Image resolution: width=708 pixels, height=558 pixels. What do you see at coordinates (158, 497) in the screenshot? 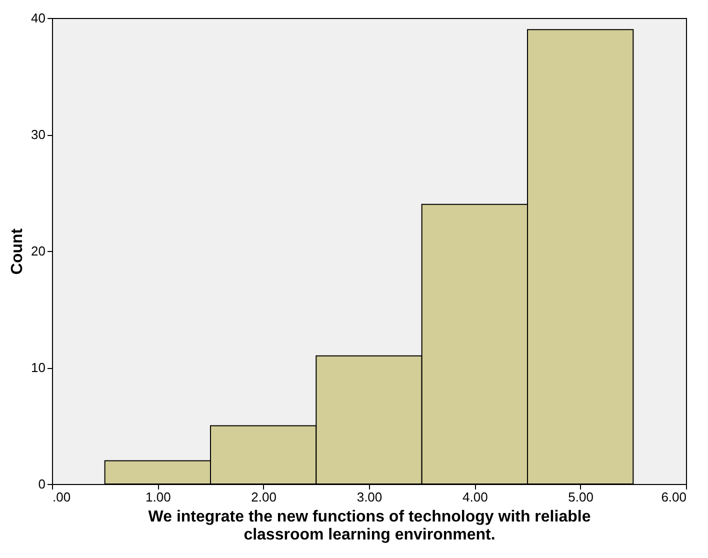
I see `x-tick-label: 1.00` at bounding box center [158, 497].